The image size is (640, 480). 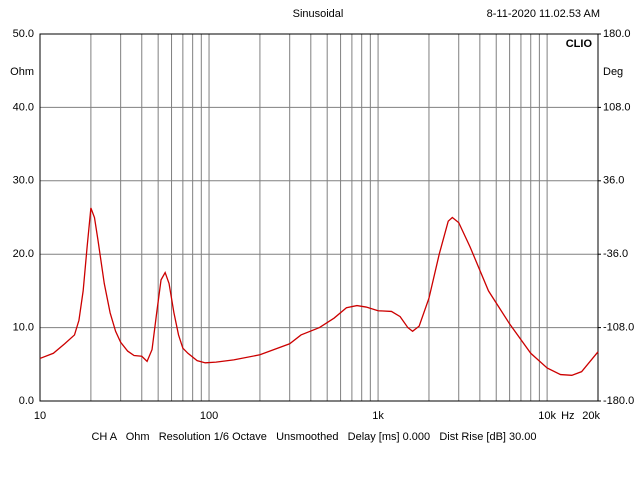 I want to click on y2-tick-label: -180.0, so click(x=618, y=401).